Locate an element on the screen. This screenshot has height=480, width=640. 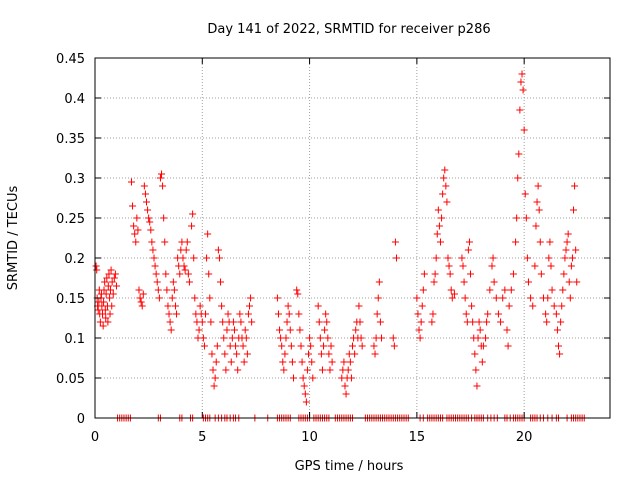
y-tick-label: 0.4 is located at coordinates (74, 99).